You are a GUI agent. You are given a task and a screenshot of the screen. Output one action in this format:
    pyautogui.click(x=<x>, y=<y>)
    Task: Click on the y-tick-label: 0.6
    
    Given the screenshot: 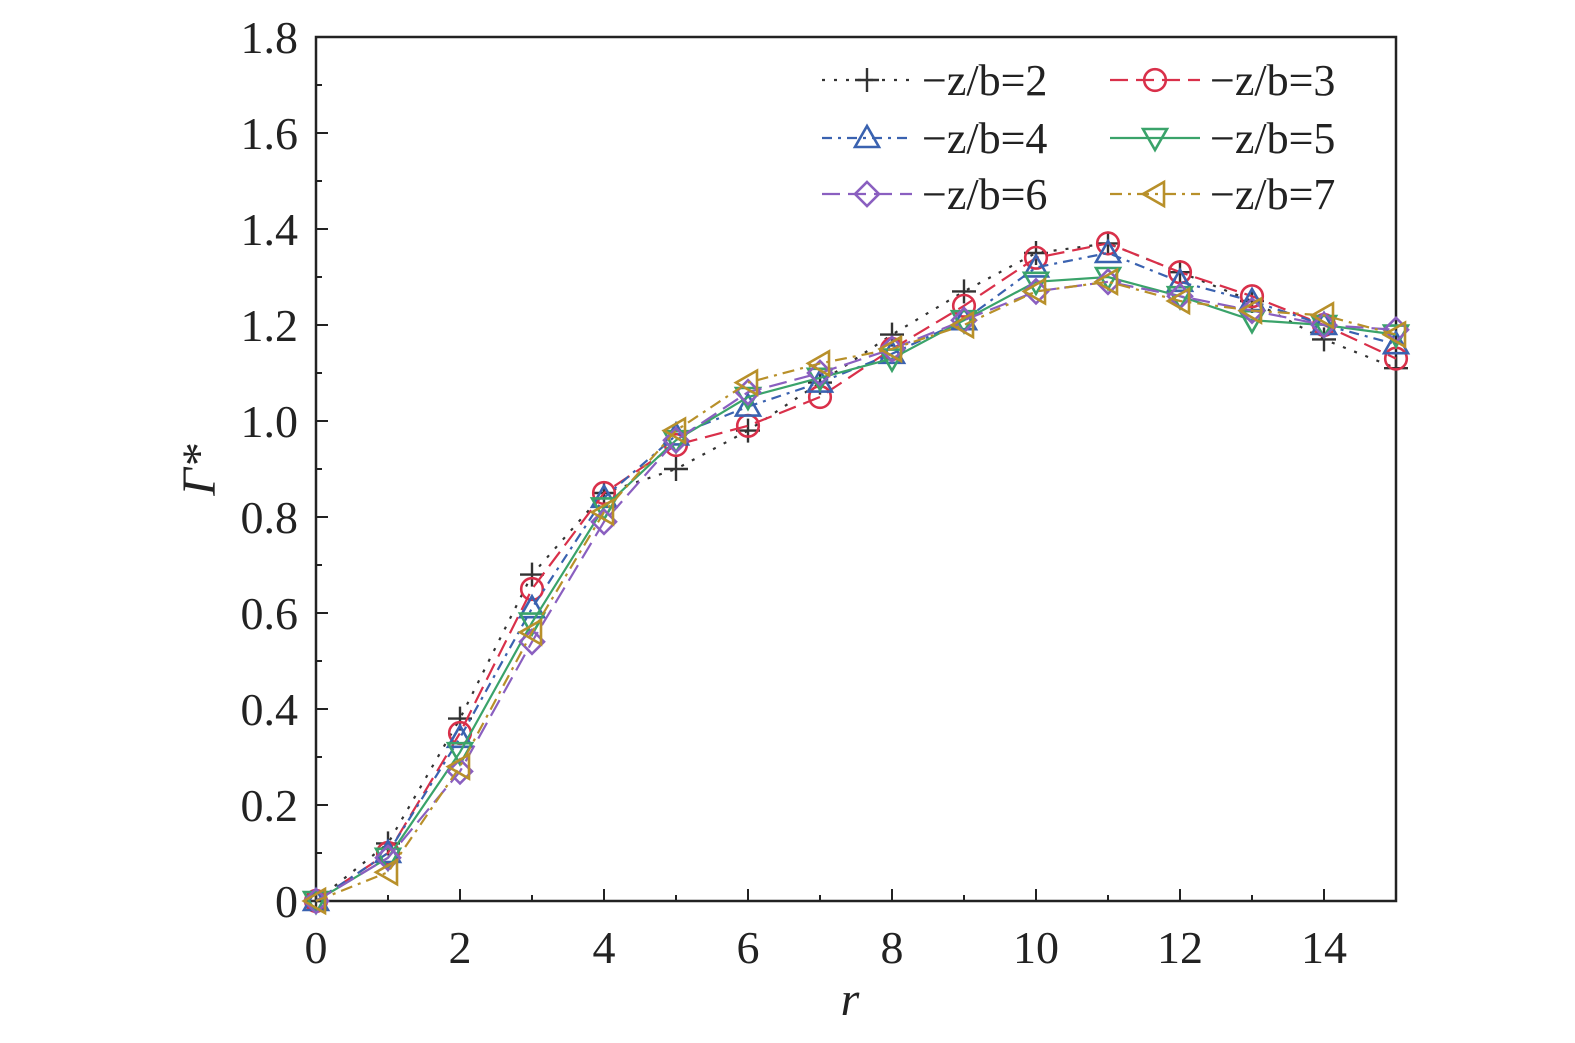 What is the action you would take?
    pyautogui.click(x=270, y=613)
    